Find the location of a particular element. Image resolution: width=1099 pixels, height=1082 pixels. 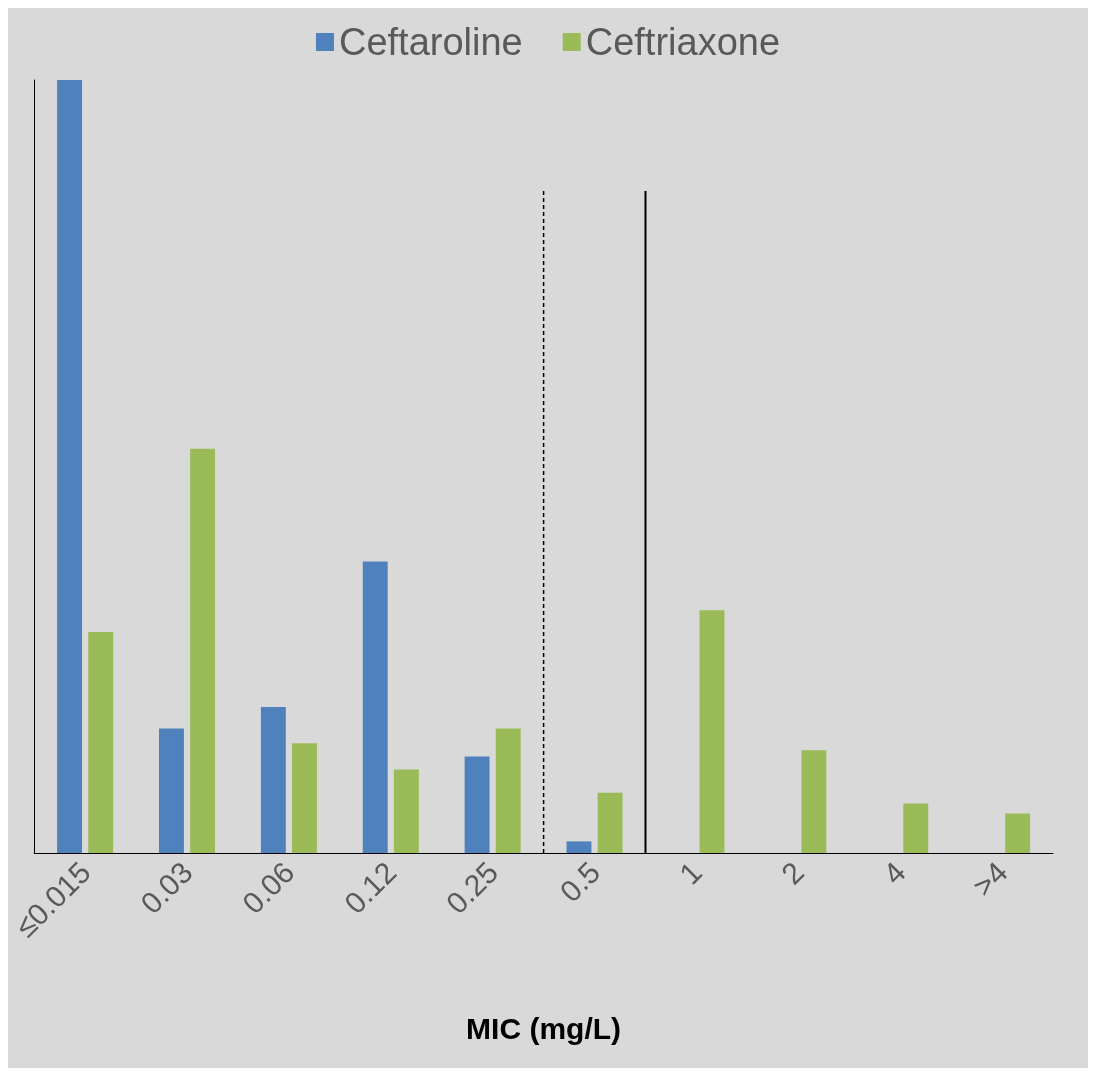

legend-label: Ceftaroline is located at coordinates (430, 42).